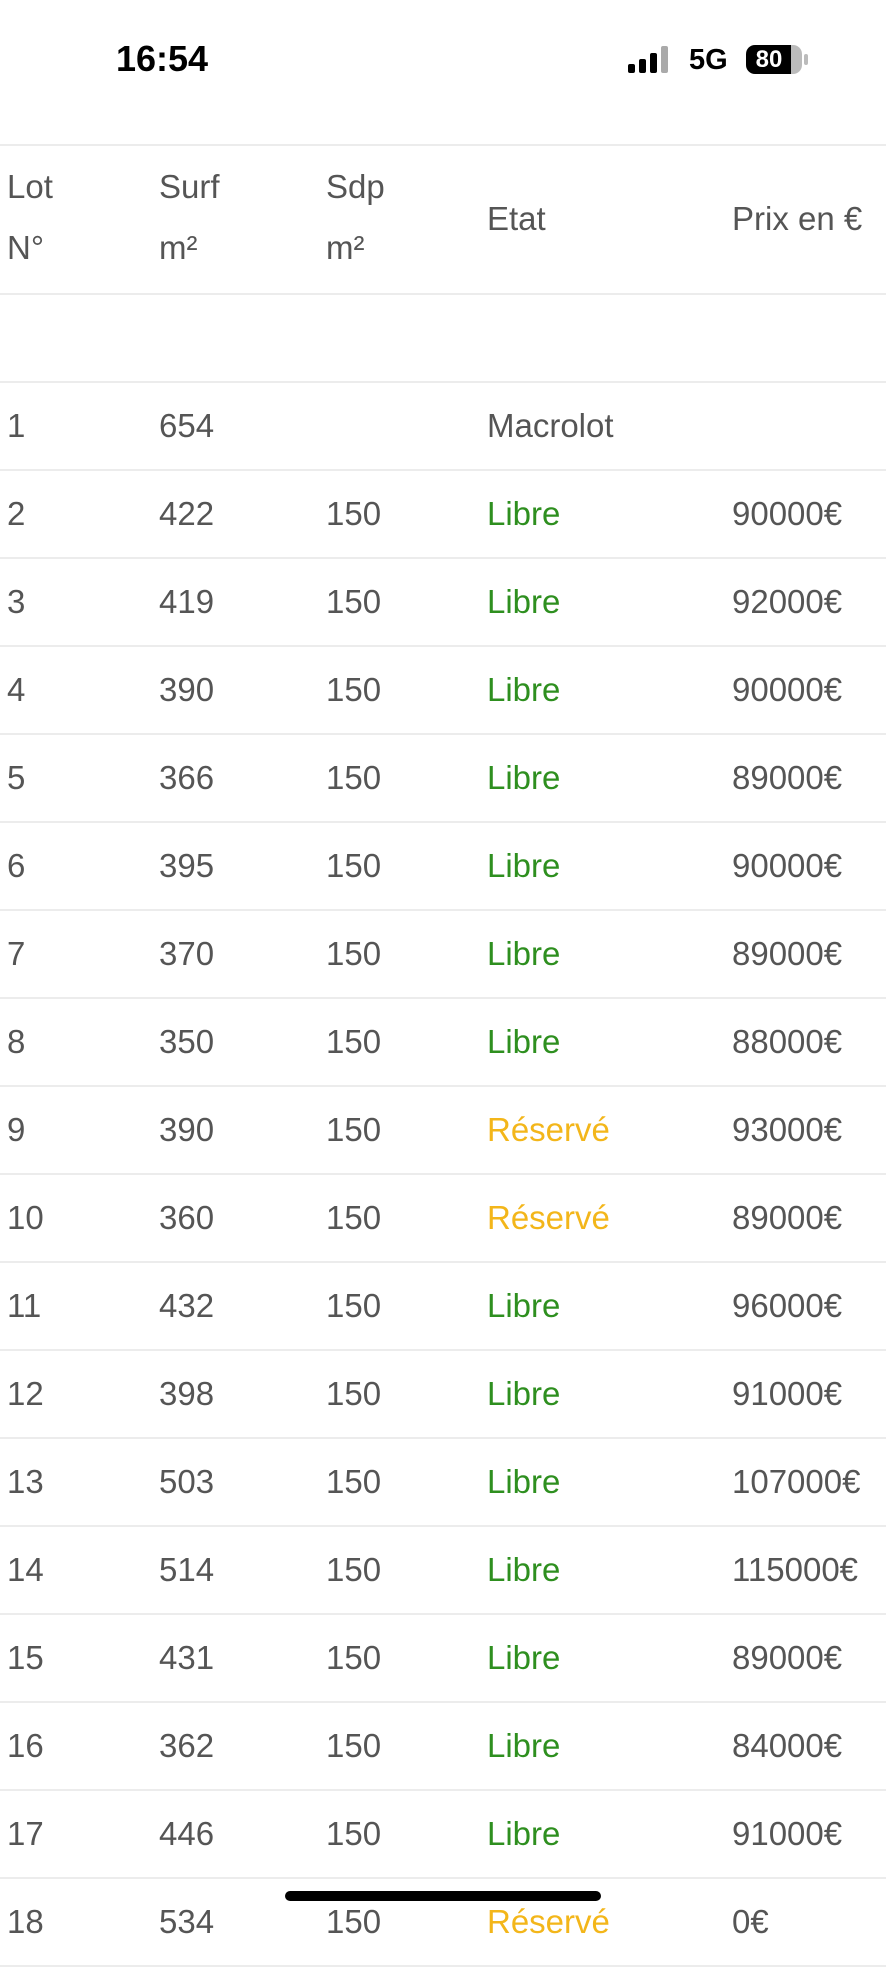 This screenshot has width=886, height=1967. What do you see at coordinates (796, 1481) in the screenshot?
I see `cell-text: 107000€` at bounding box center [796, 1481].